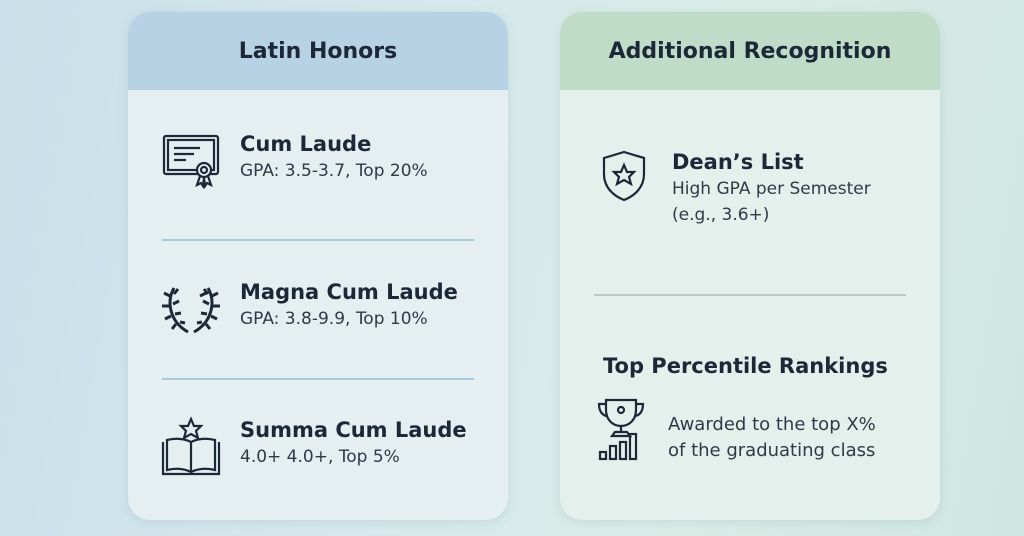 This screenshot has height=536, width=1024. Describe the element at coordinates (334, 171) in the screenshot. I see `honor-detail: GPA: 3.5-3.7, Top 20%` at that location.